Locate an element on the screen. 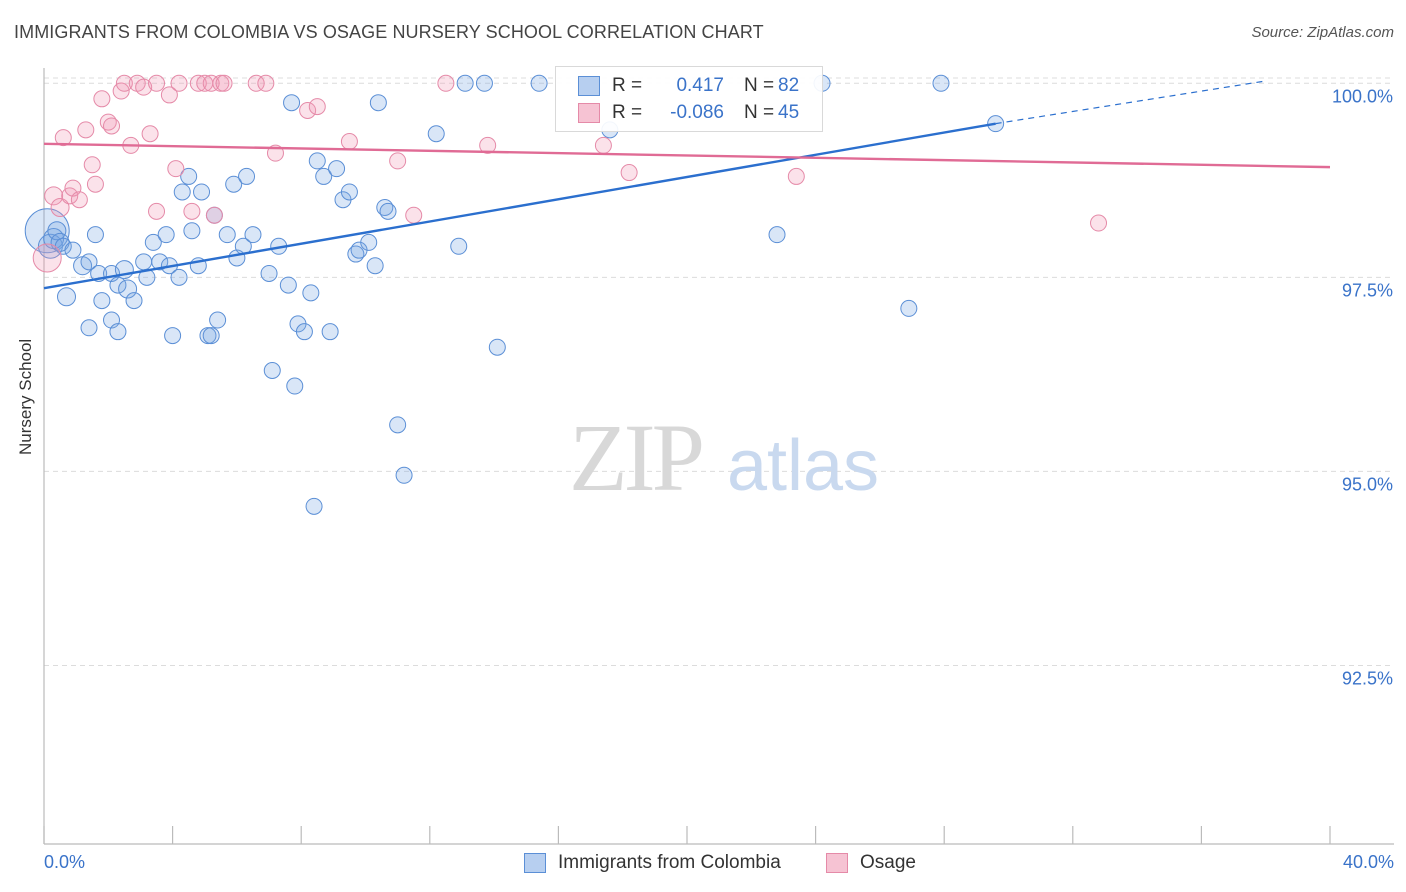 Image resolution: width=1406 pixels, height=892 pixels. legend-n-value: 82 is located at coordinates (789, 85).